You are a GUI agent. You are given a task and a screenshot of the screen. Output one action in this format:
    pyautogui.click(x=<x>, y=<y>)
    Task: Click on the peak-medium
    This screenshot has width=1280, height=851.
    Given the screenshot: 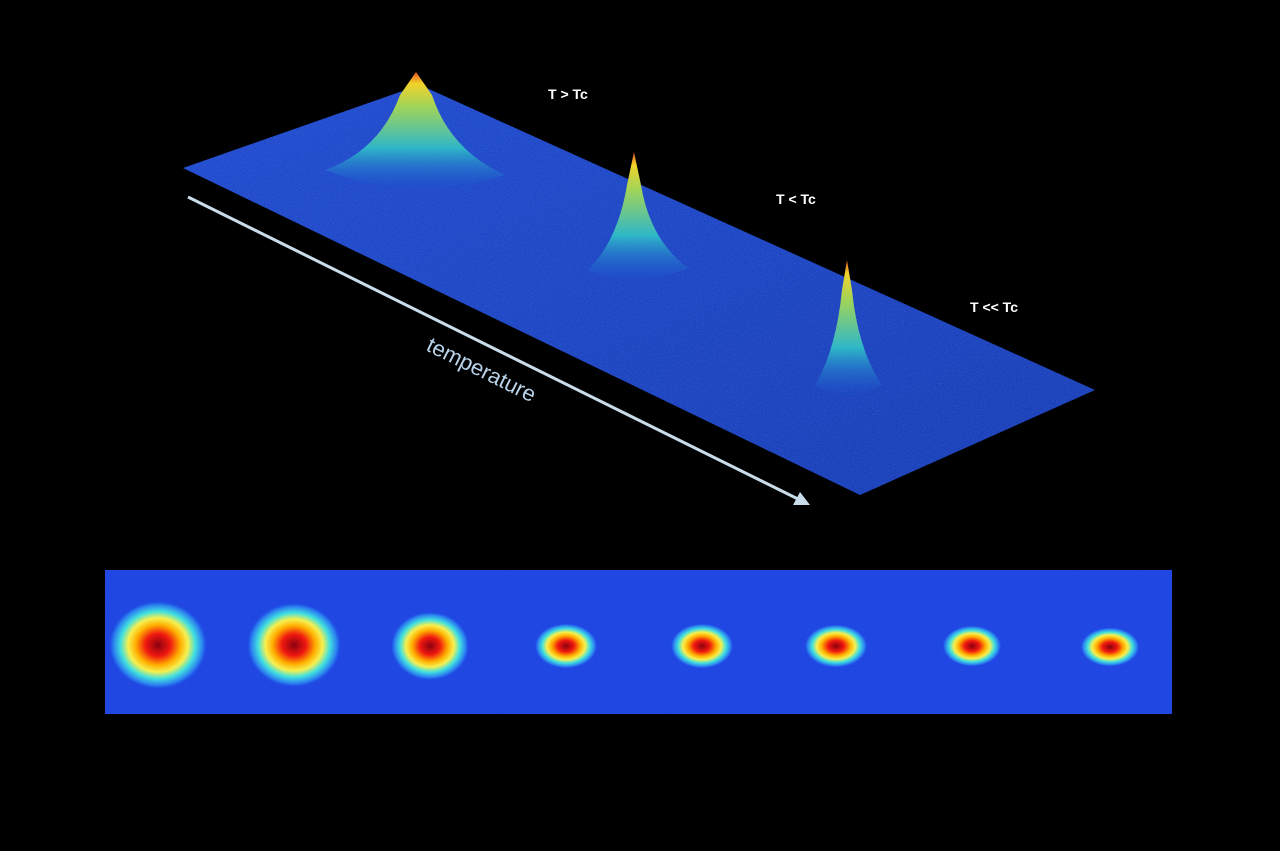 What is the action you would take?
    pyautogui.click(x=638, y=216)
    